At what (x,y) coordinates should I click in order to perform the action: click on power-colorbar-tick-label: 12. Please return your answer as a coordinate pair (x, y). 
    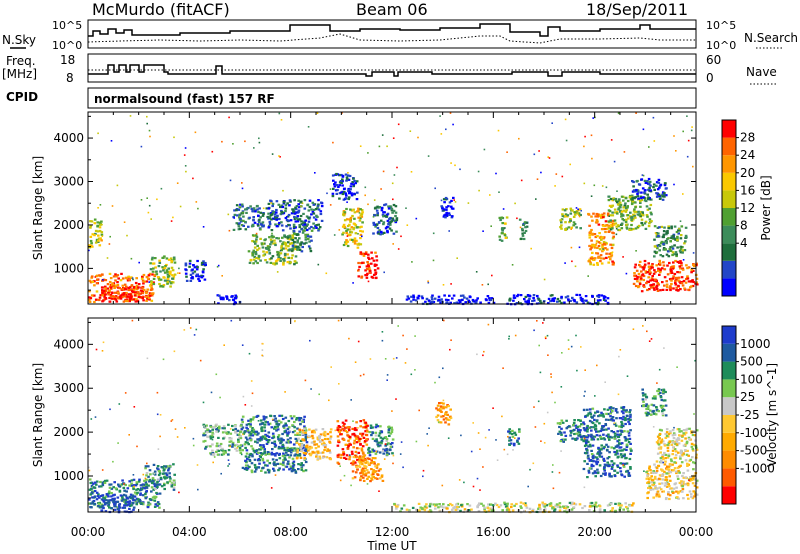
    Looking at the image, I should click on (747, 208).